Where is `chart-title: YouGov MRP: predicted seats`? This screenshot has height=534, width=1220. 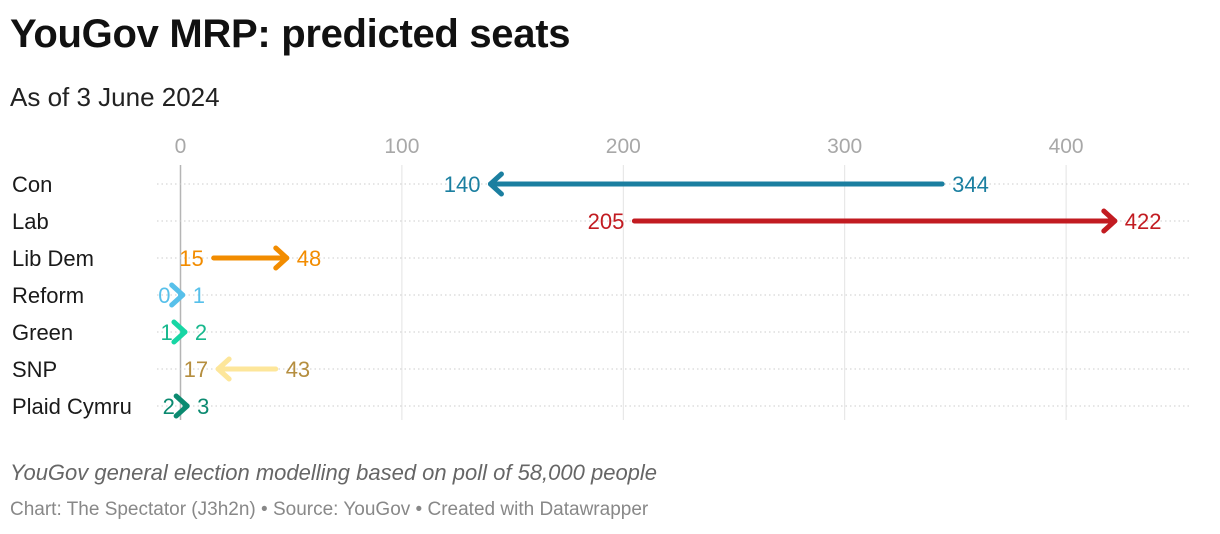
chart-title: YouGov MRP: predicted seats is located at coordinates (290, 34).